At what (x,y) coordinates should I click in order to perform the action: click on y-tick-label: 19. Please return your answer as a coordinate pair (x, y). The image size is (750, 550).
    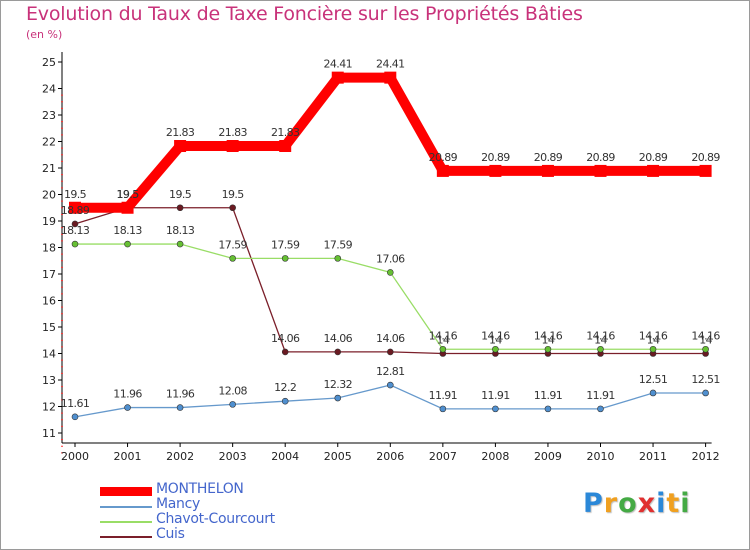
    Looking at the image, I should click on (49, 221).